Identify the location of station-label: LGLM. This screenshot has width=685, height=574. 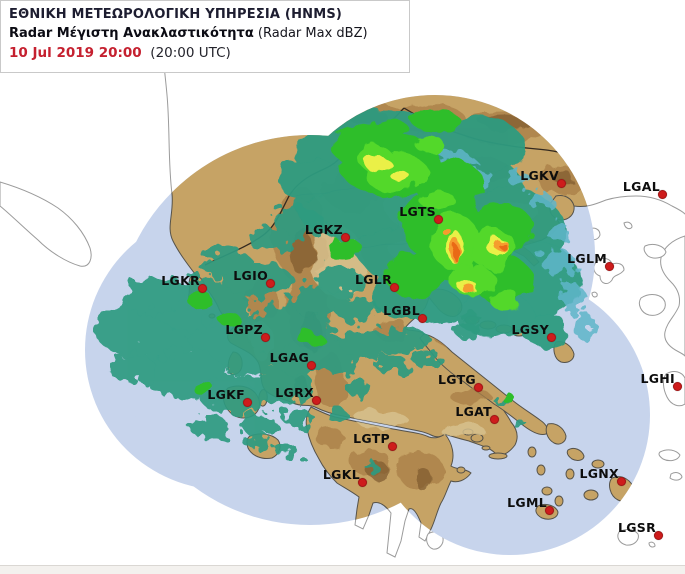
(587, 258).